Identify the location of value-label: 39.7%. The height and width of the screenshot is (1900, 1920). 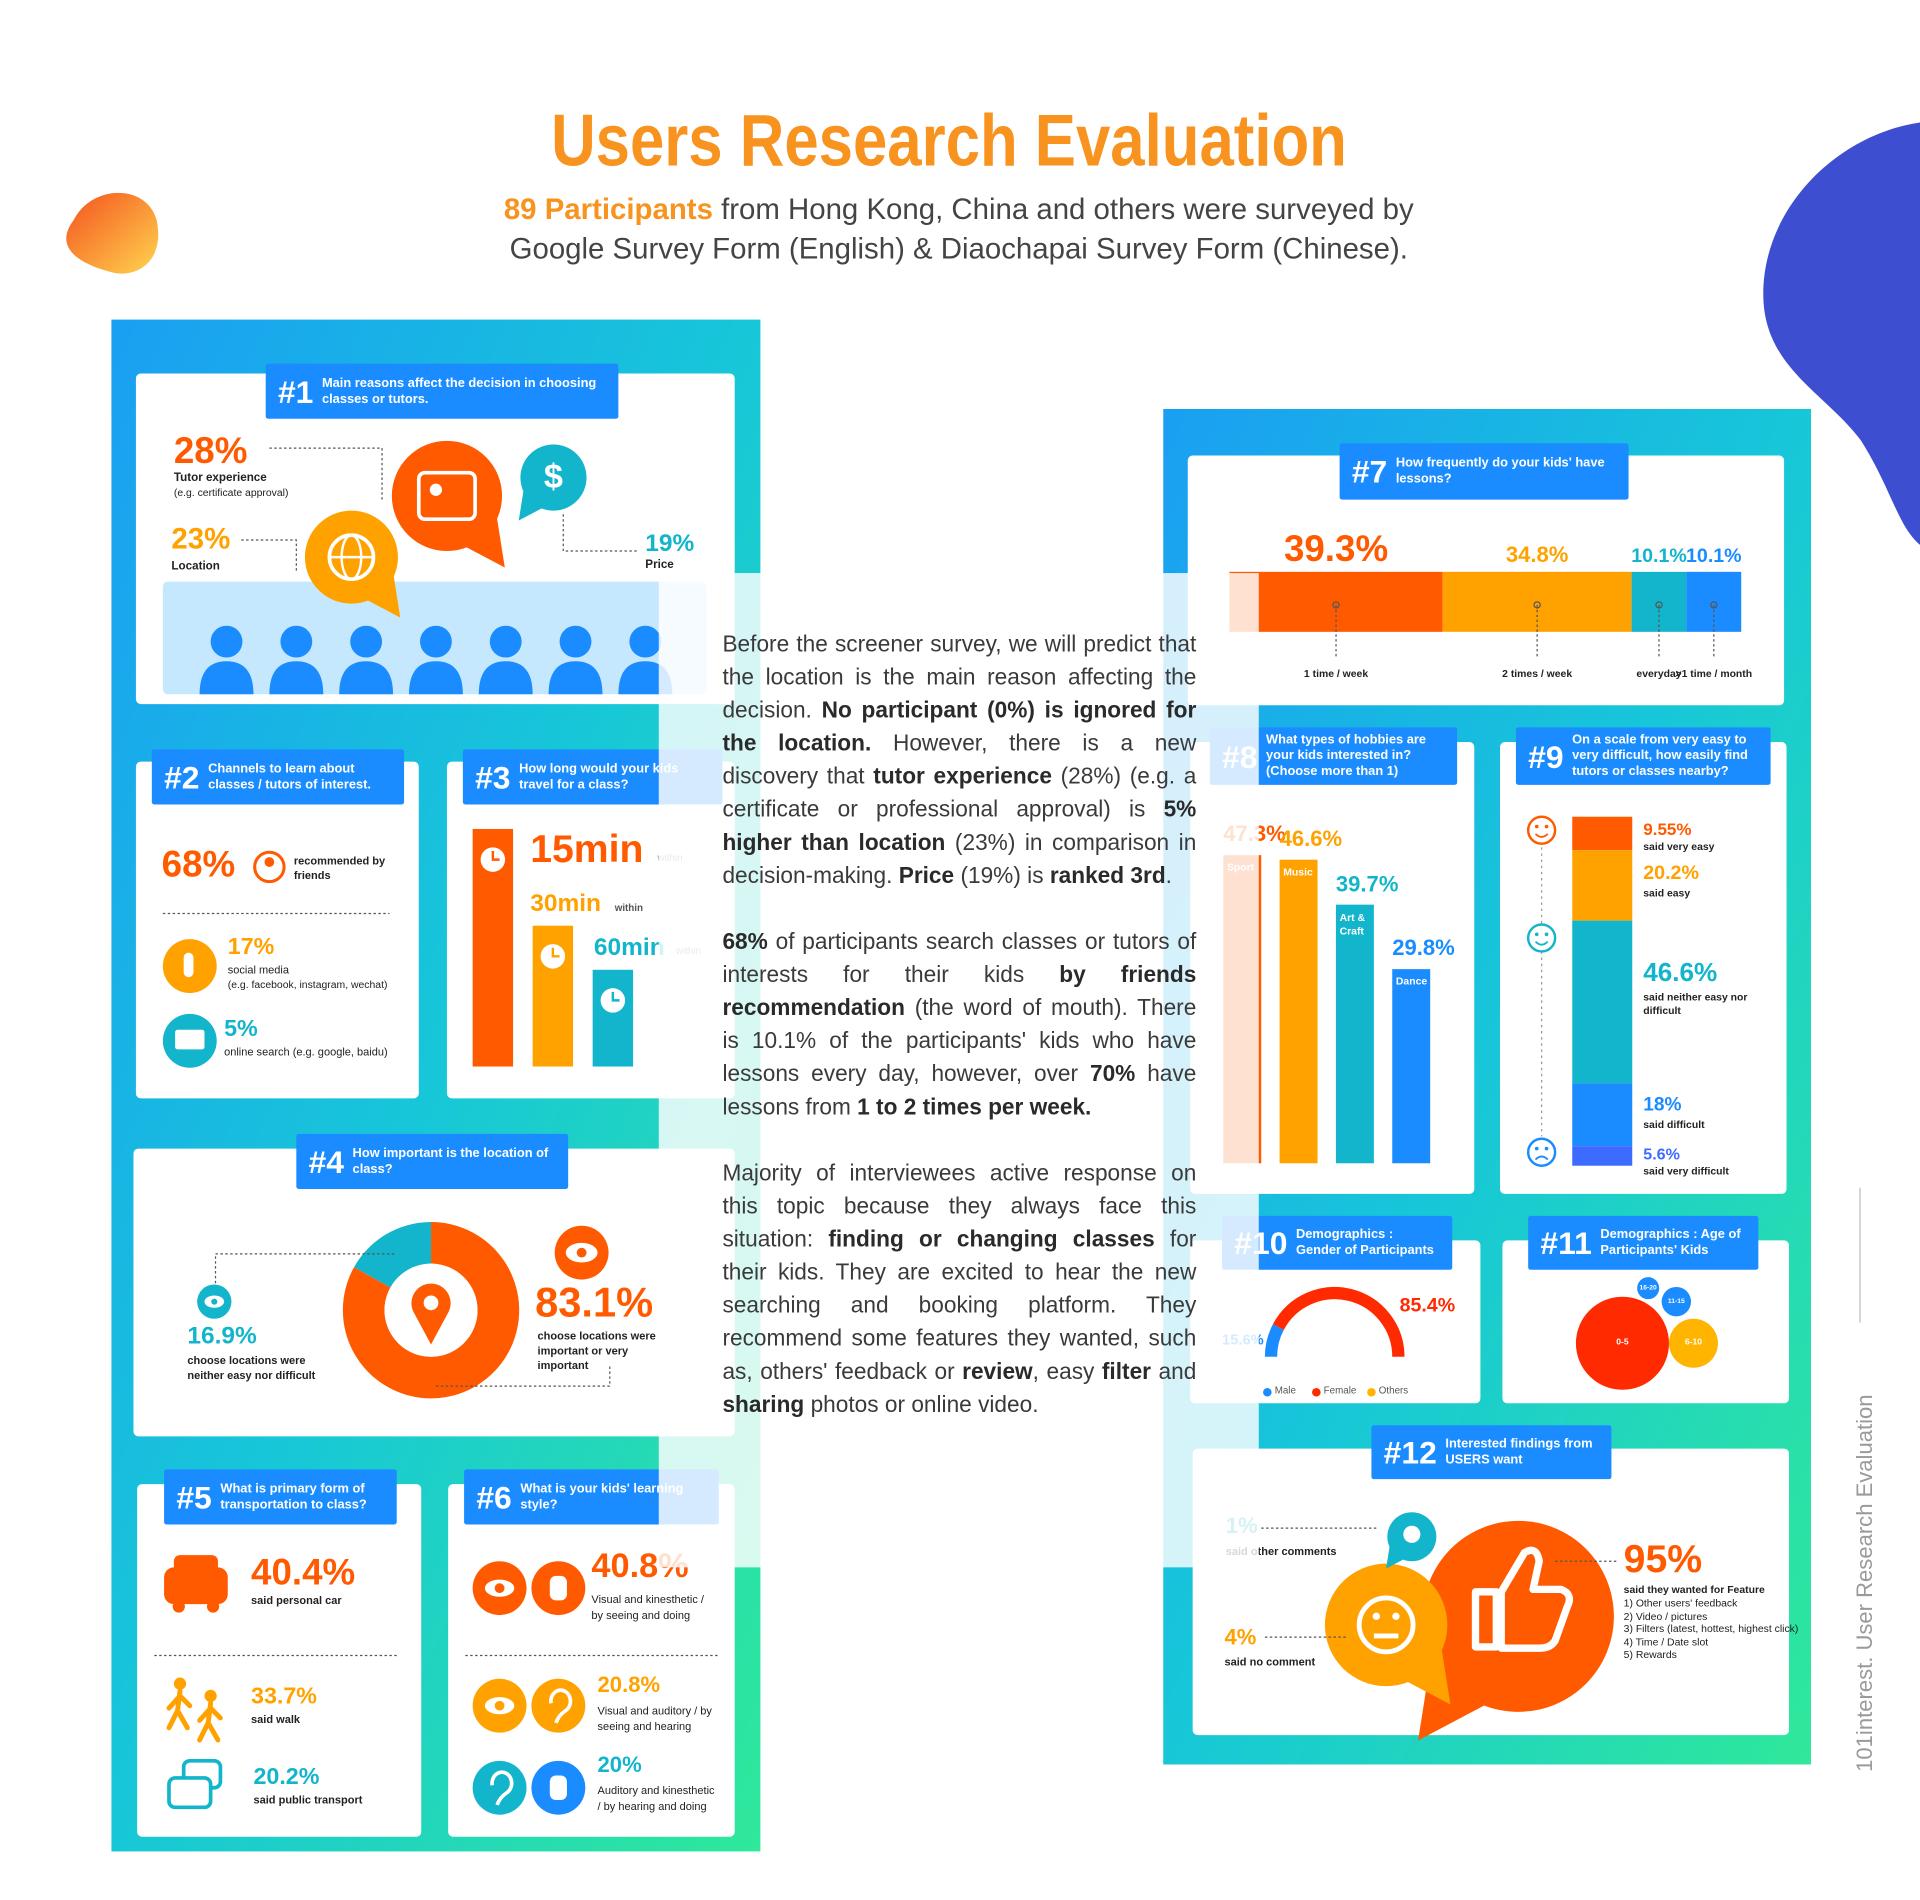
(1367, 884).